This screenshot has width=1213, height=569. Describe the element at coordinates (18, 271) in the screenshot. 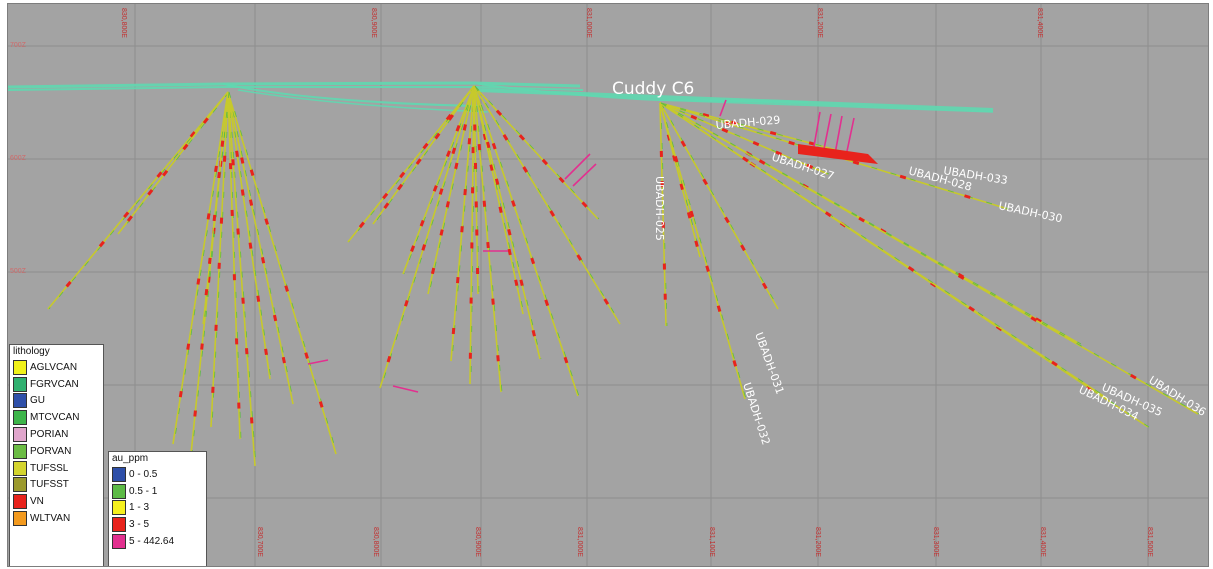

I see `rl-label: 500Z` at that location.